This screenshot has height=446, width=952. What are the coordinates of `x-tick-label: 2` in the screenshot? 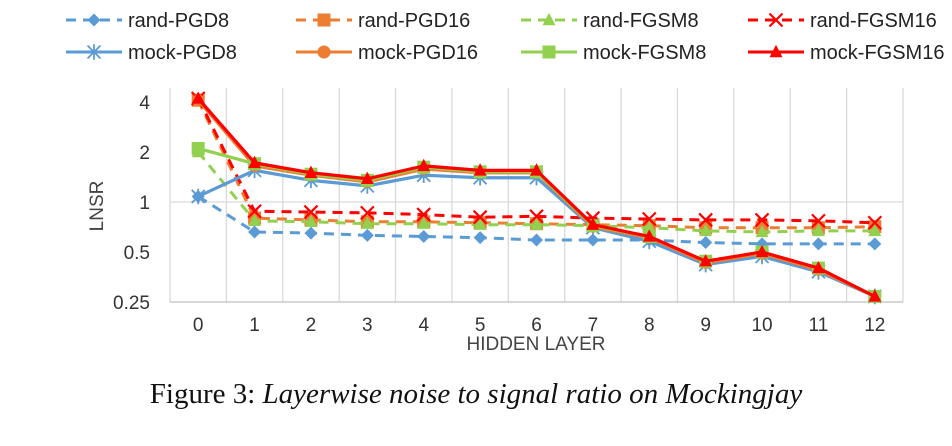 It's located at (311, 325).